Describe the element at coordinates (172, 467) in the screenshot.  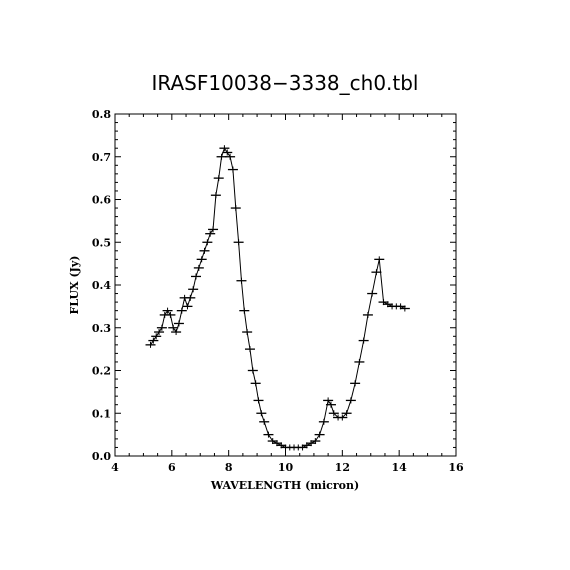
I see `x-tick-label: 6` at that location.